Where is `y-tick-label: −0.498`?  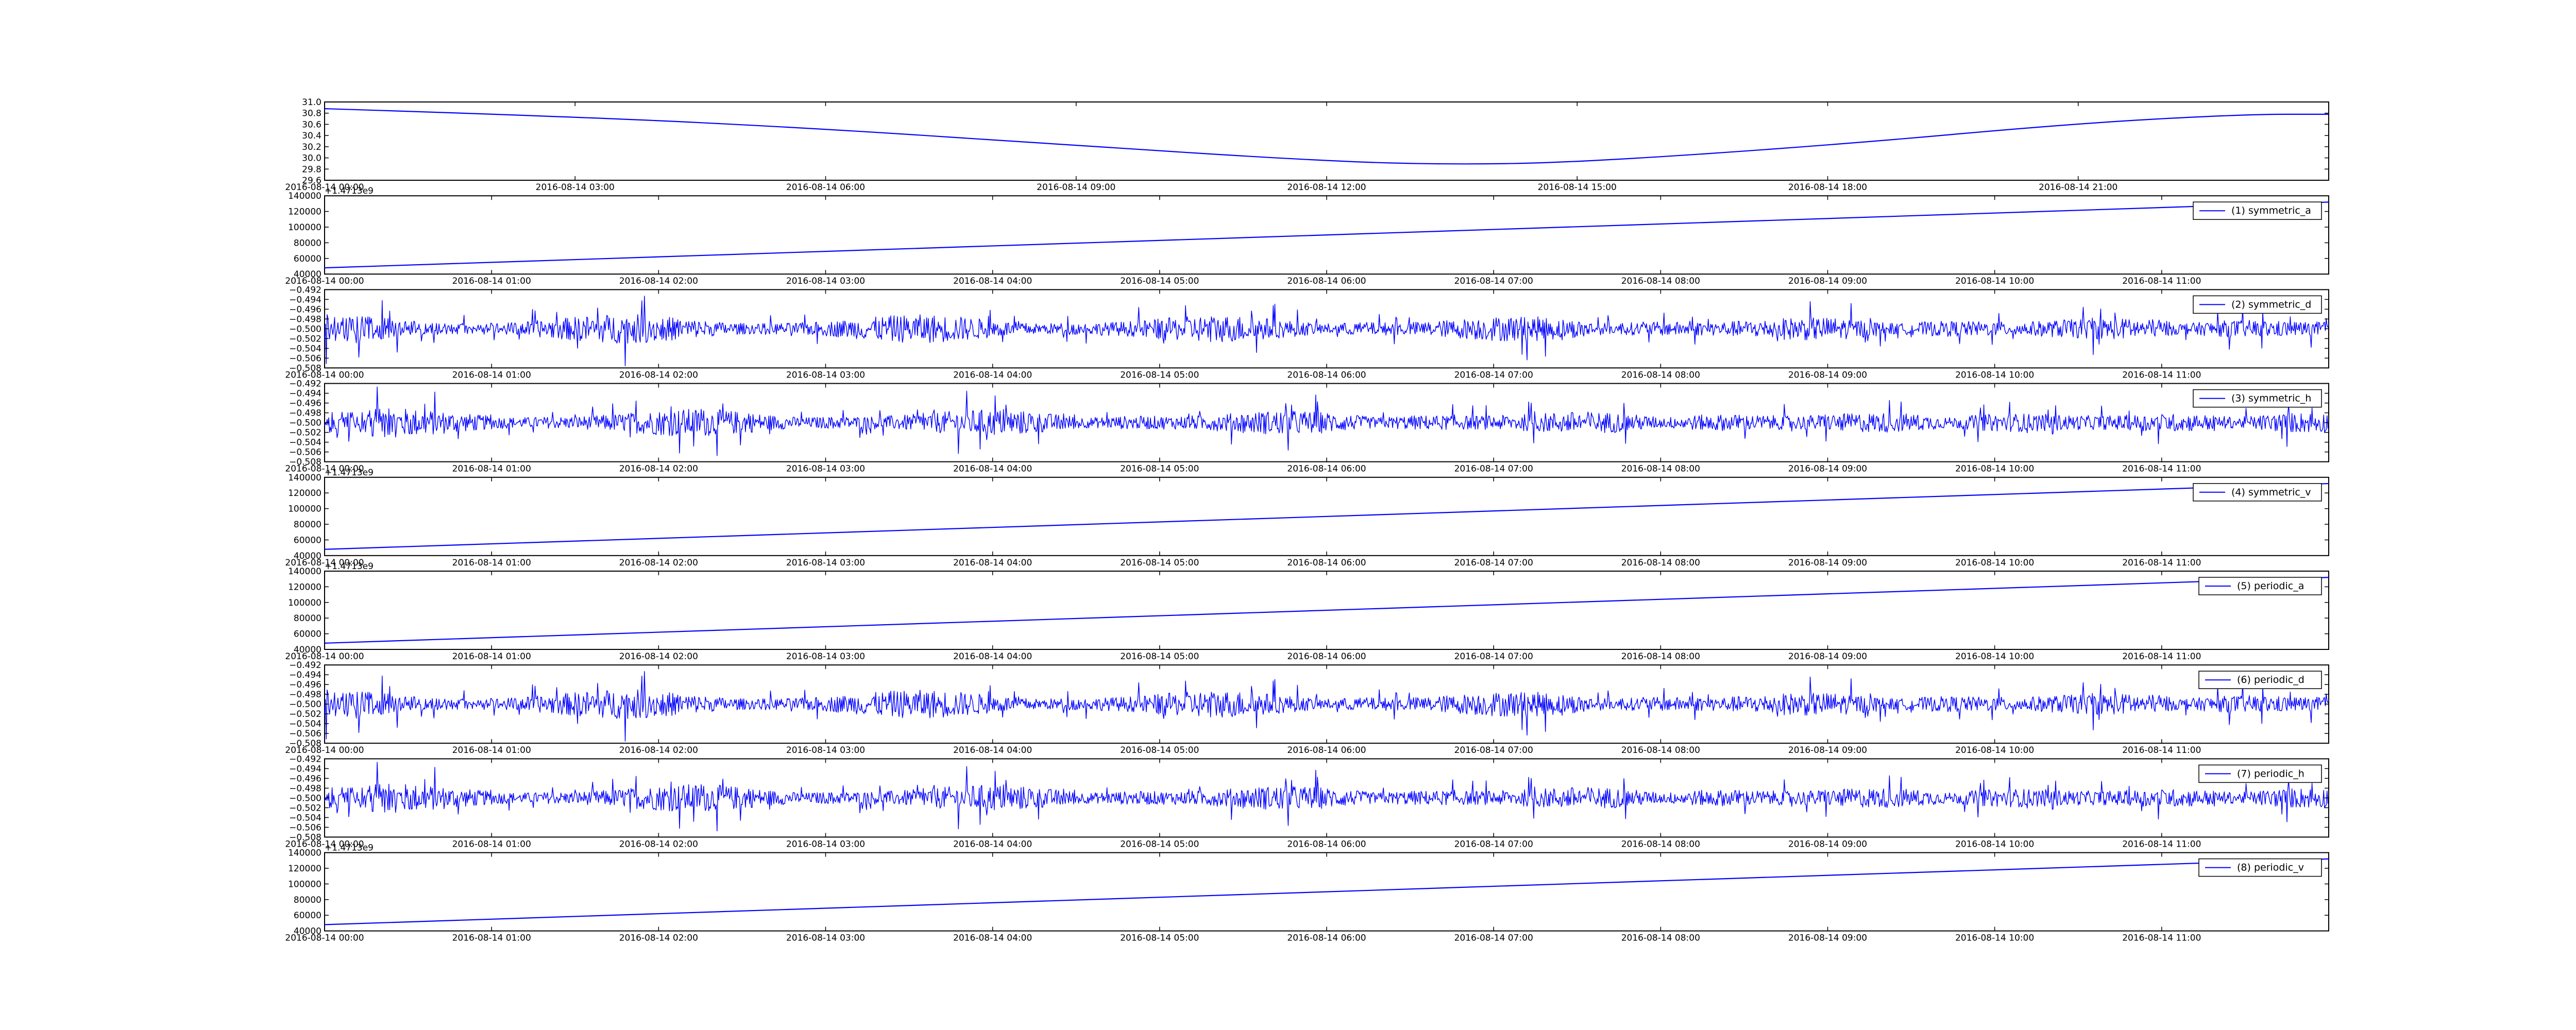 y-tick-label: −0.498 is located at coordinates (305, 413).